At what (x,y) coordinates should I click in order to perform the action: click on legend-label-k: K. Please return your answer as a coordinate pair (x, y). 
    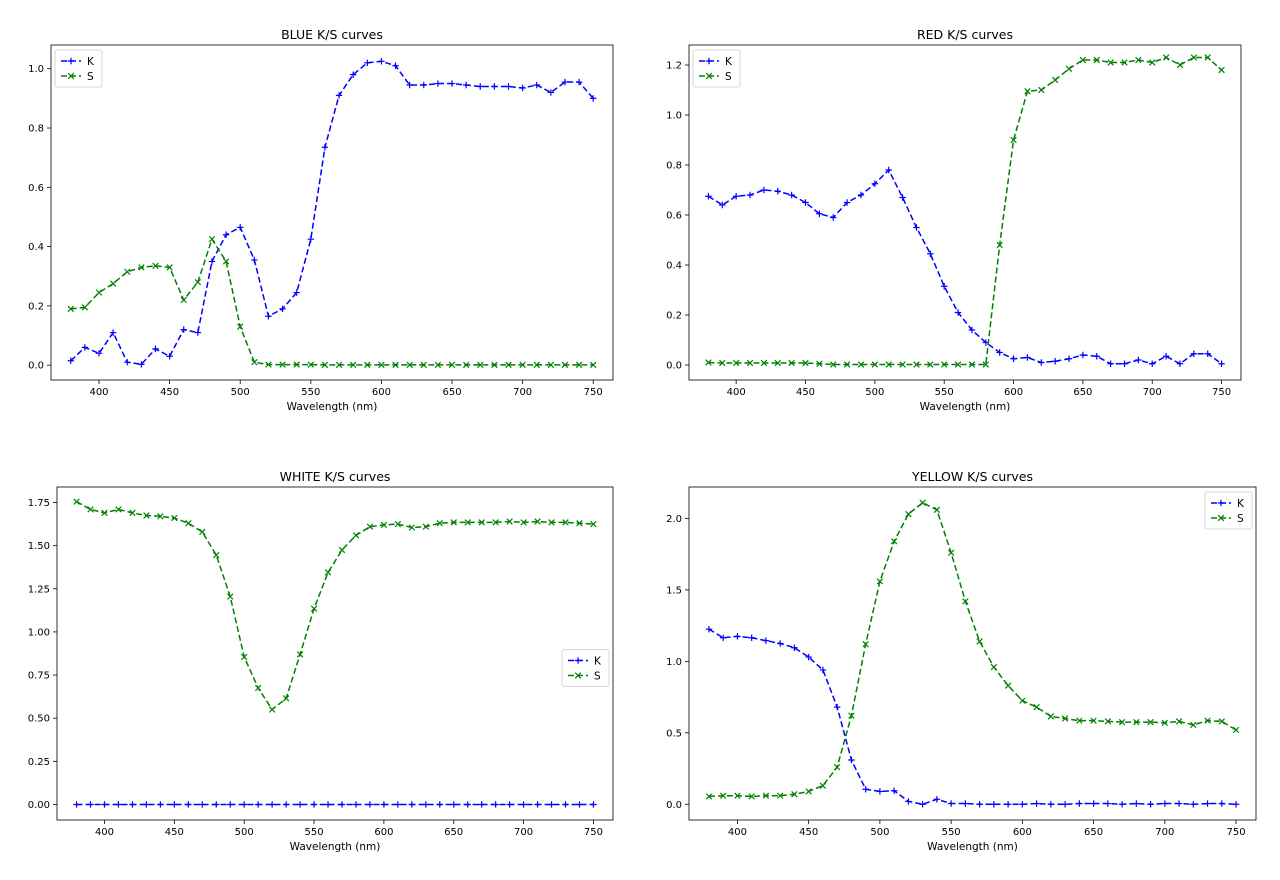
    Looking at the image, I should click on (729, 62).